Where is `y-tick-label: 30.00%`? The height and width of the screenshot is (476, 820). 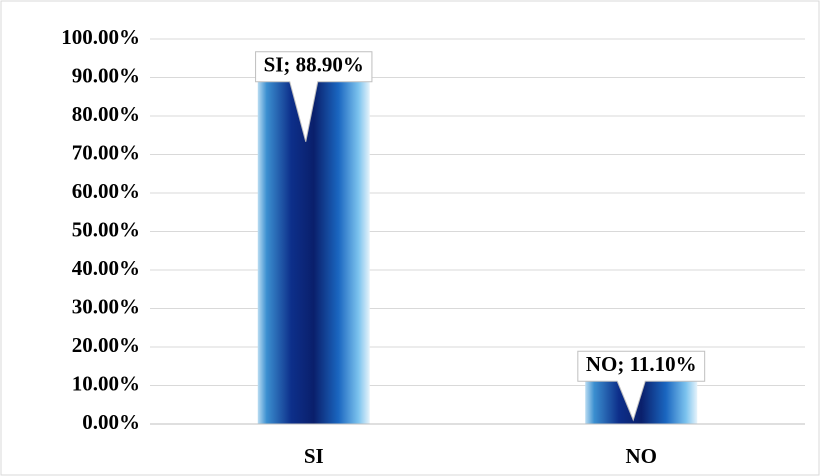
y-tick-label: 30.00% is located at coordinates (106, 306).